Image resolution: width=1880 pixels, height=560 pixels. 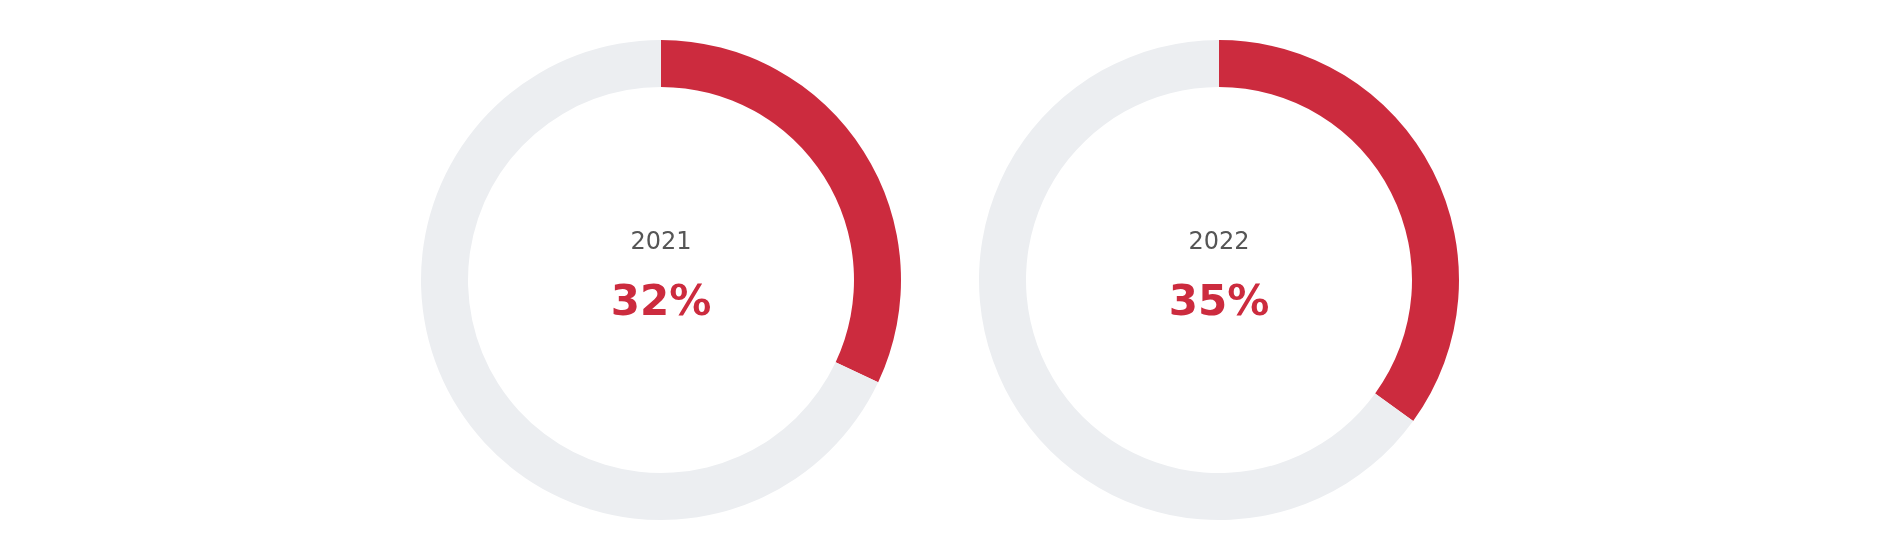 I want to click on text: 32%, so click(x=661, y=300).